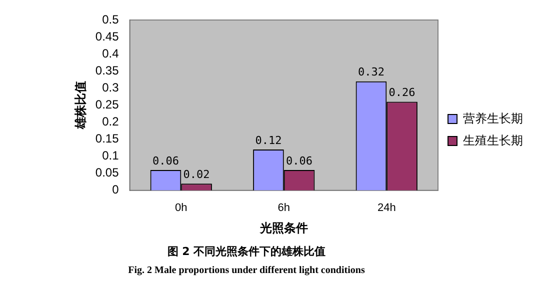 The width and height of the screenshot is (533, 301). What do you see at coordinates (116, 189) in the screenshot?
I see `y-tick-label: 0` at bounding box center [116, 189].